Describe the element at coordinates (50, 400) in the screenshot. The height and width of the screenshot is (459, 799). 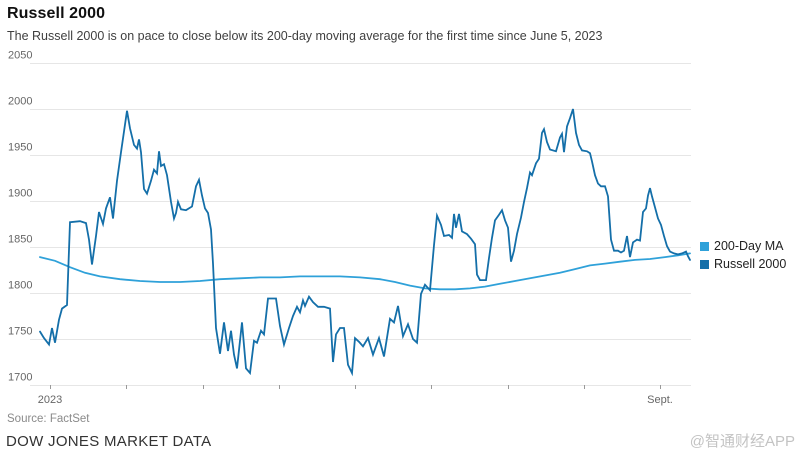
I see `svg-text: 2023` at that location.